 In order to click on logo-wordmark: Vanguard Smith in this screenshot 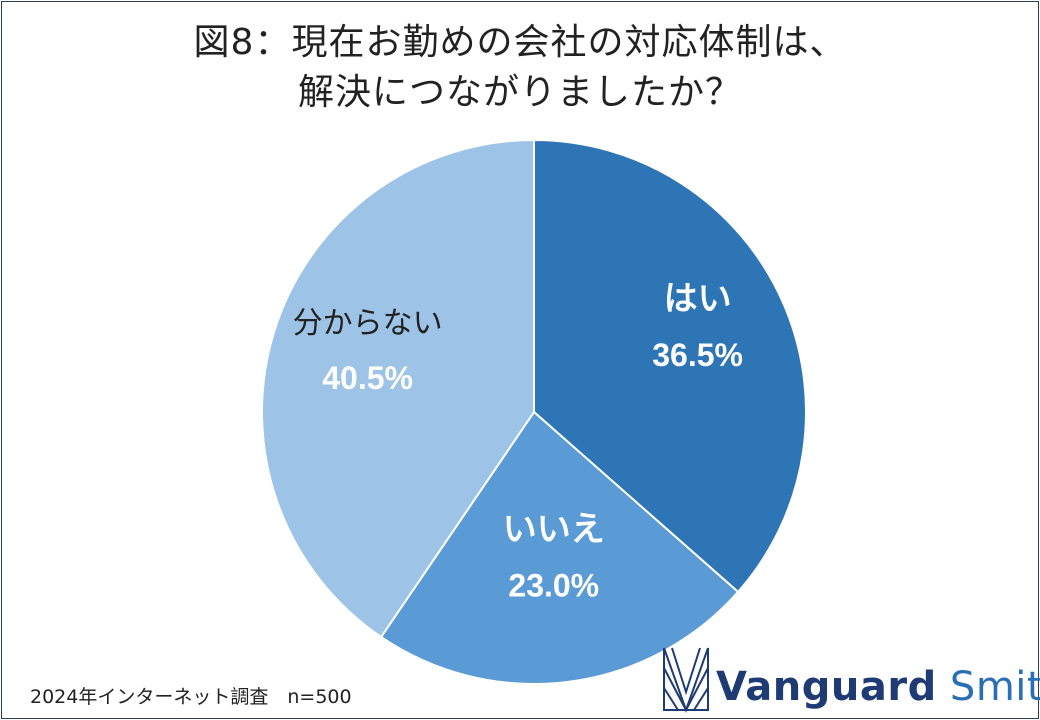, I will do `click(878, 687)`.